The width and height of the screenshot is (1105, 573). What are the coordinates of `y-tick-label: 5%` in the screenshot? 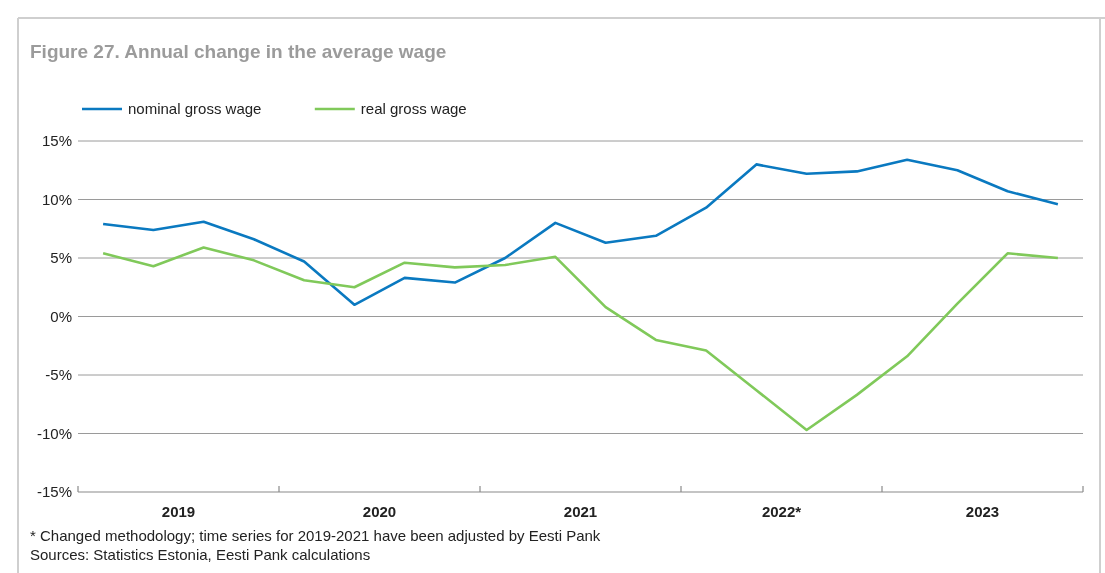 It's located at (61, 257).